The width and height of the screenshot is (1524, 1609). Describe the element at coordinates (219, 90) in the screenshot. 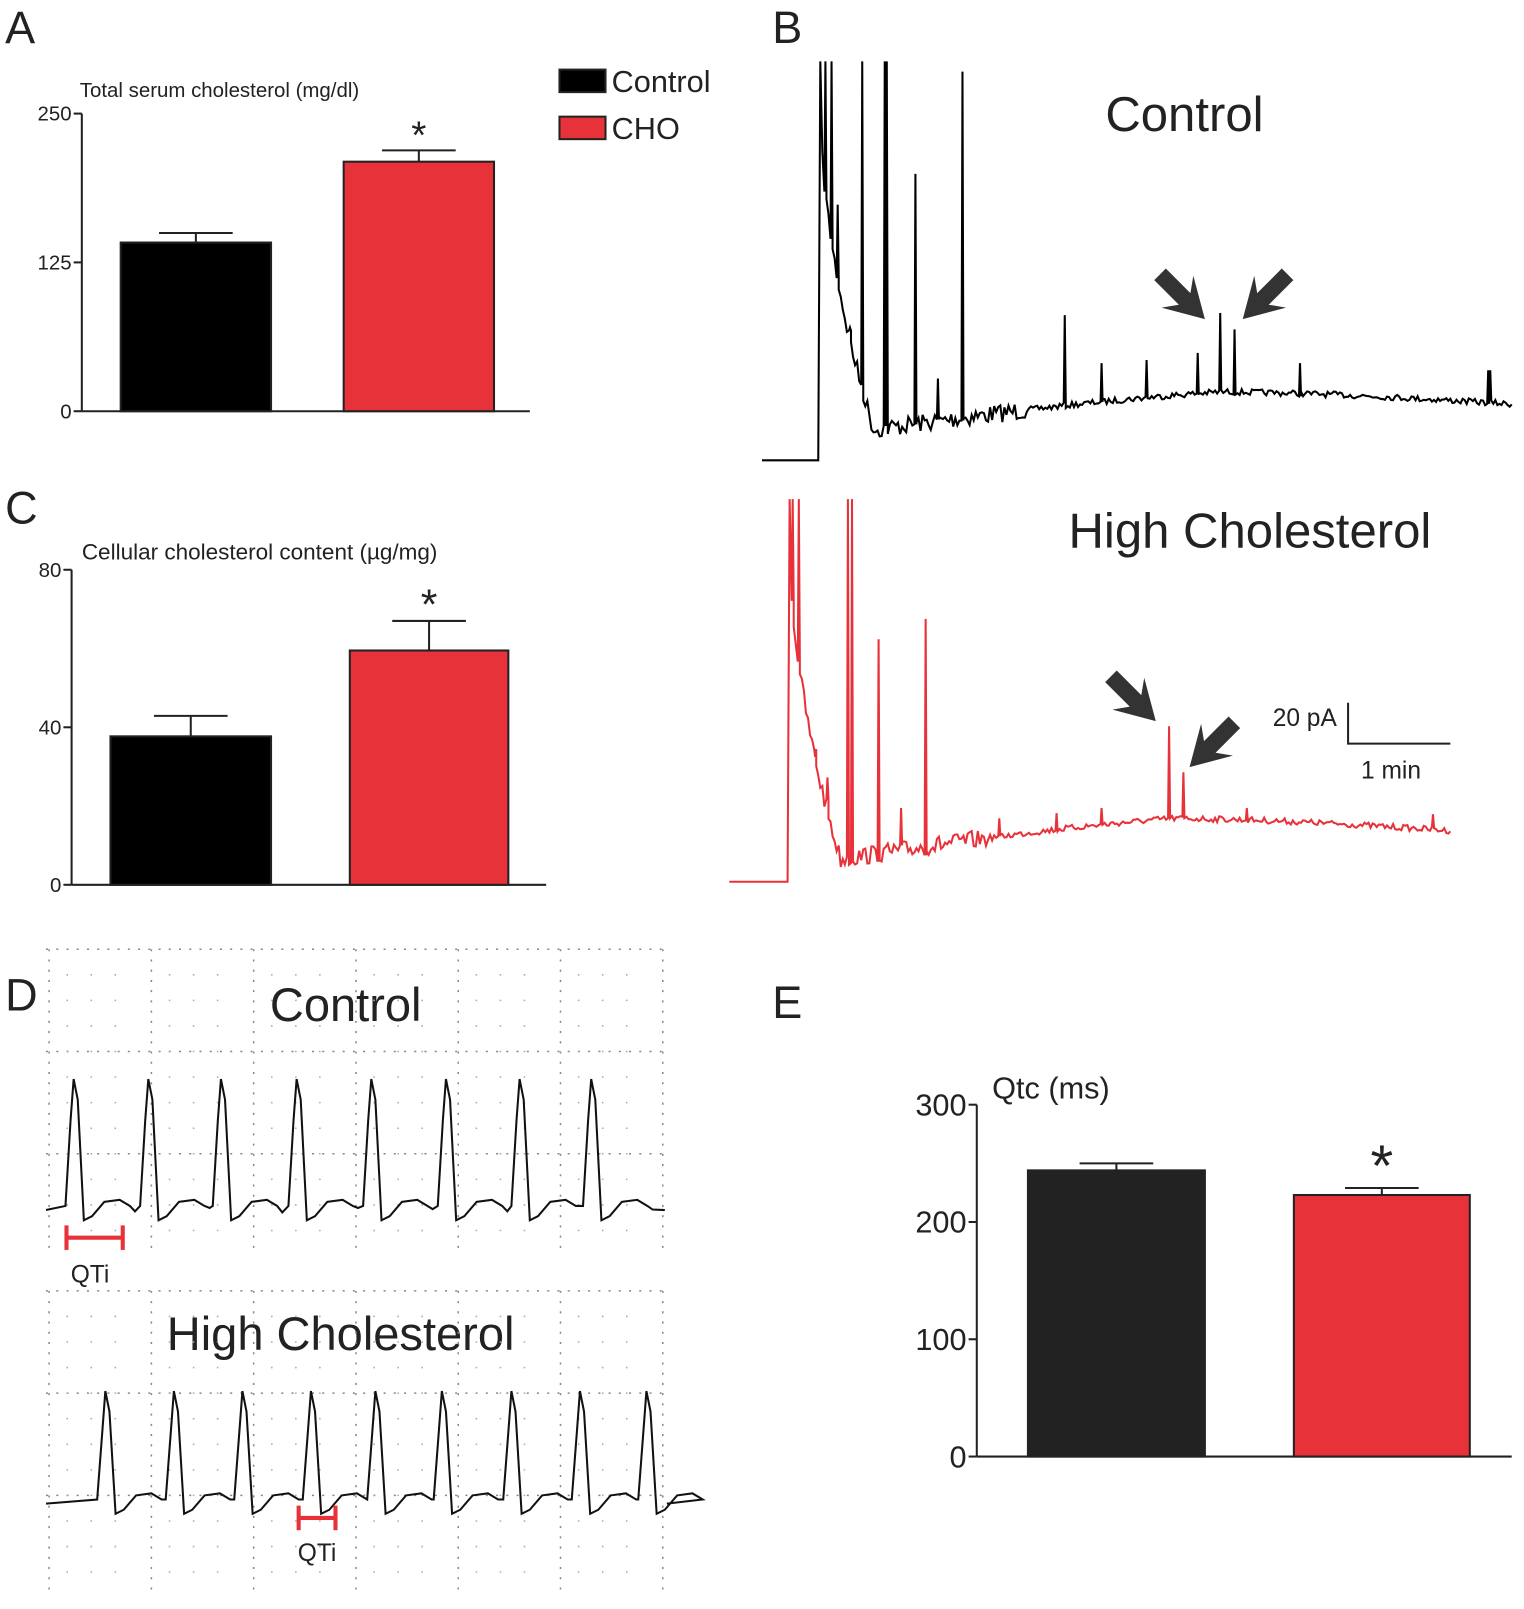

I see `axis-title: Total serum cholesterol (mg/dl)` at that location.